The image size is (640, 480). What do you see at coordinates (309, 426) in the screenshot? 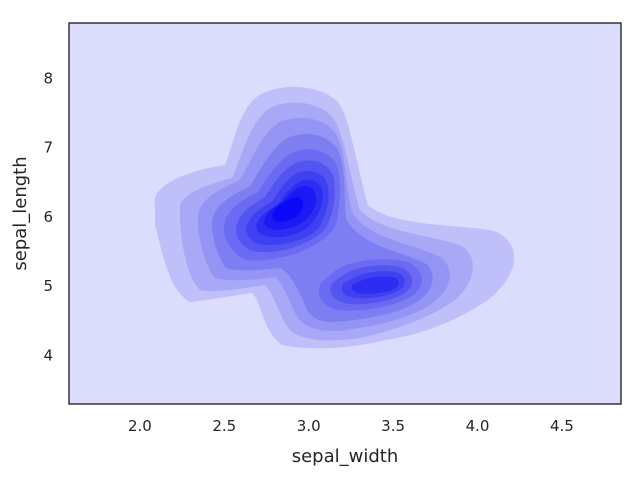
I see `x-tick-label: 3.0` at bounding box center [309, 426].